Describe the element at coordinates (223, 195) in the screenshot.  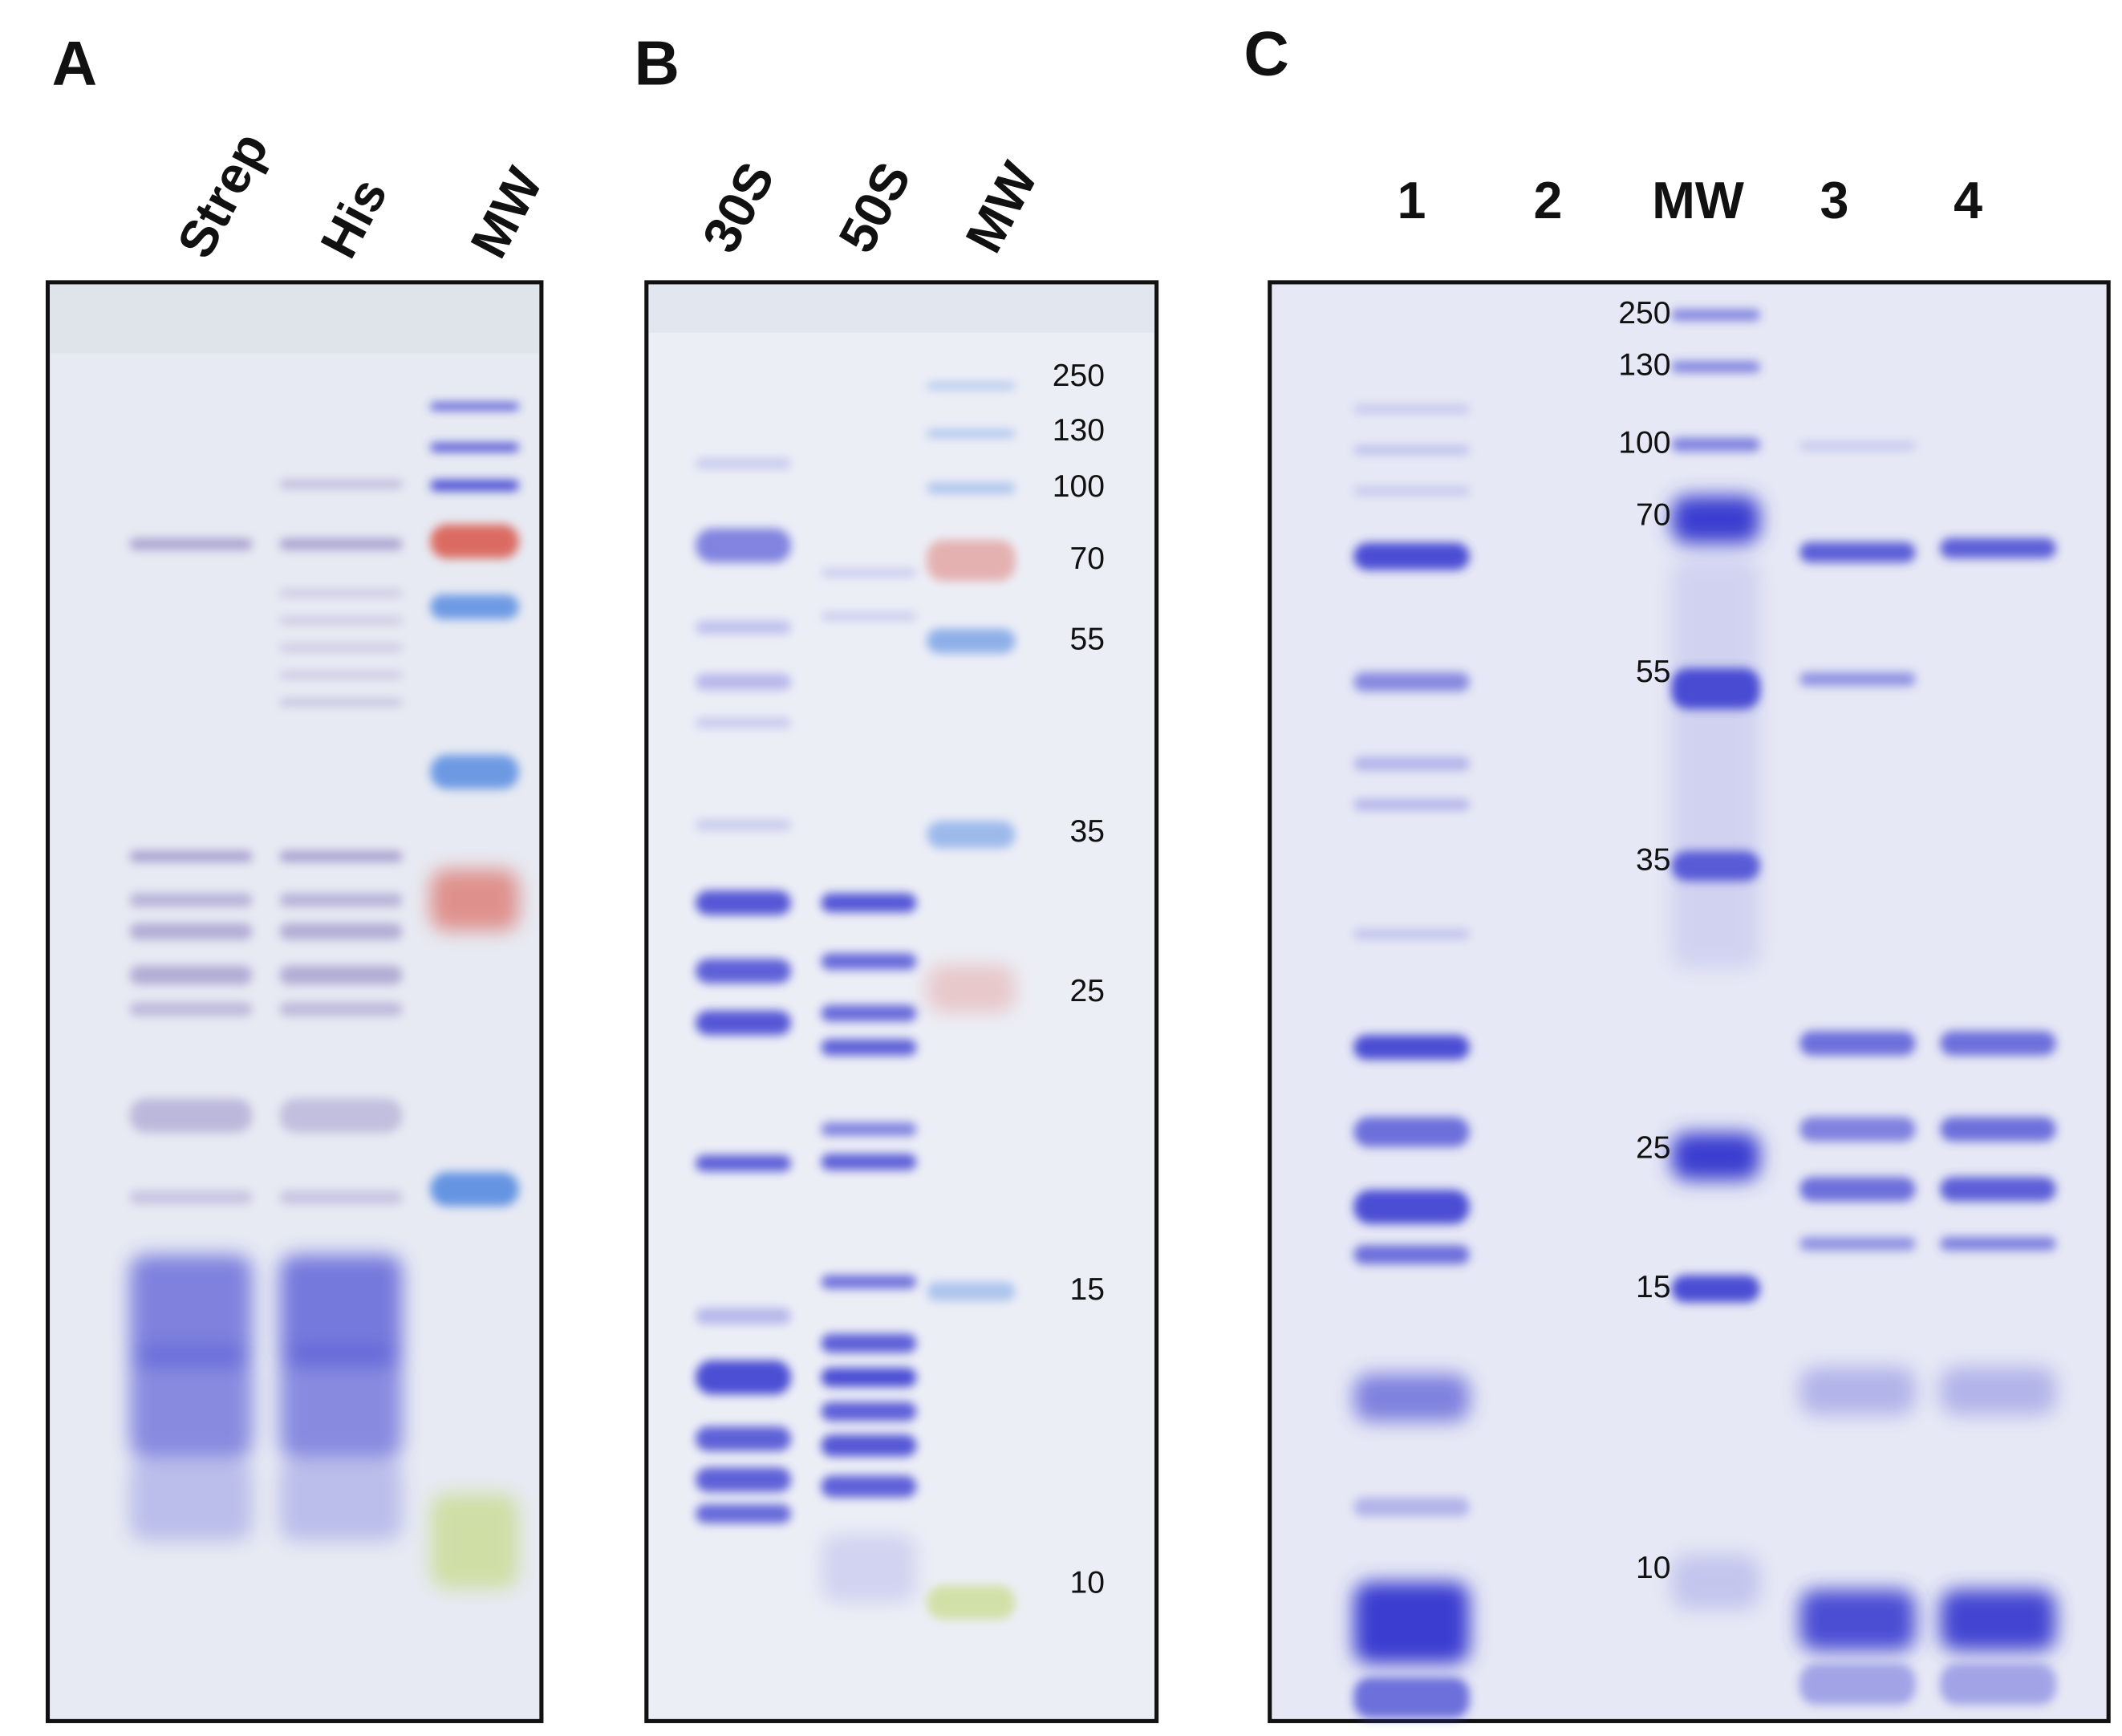
I see `lane-label: Strep` at that location.